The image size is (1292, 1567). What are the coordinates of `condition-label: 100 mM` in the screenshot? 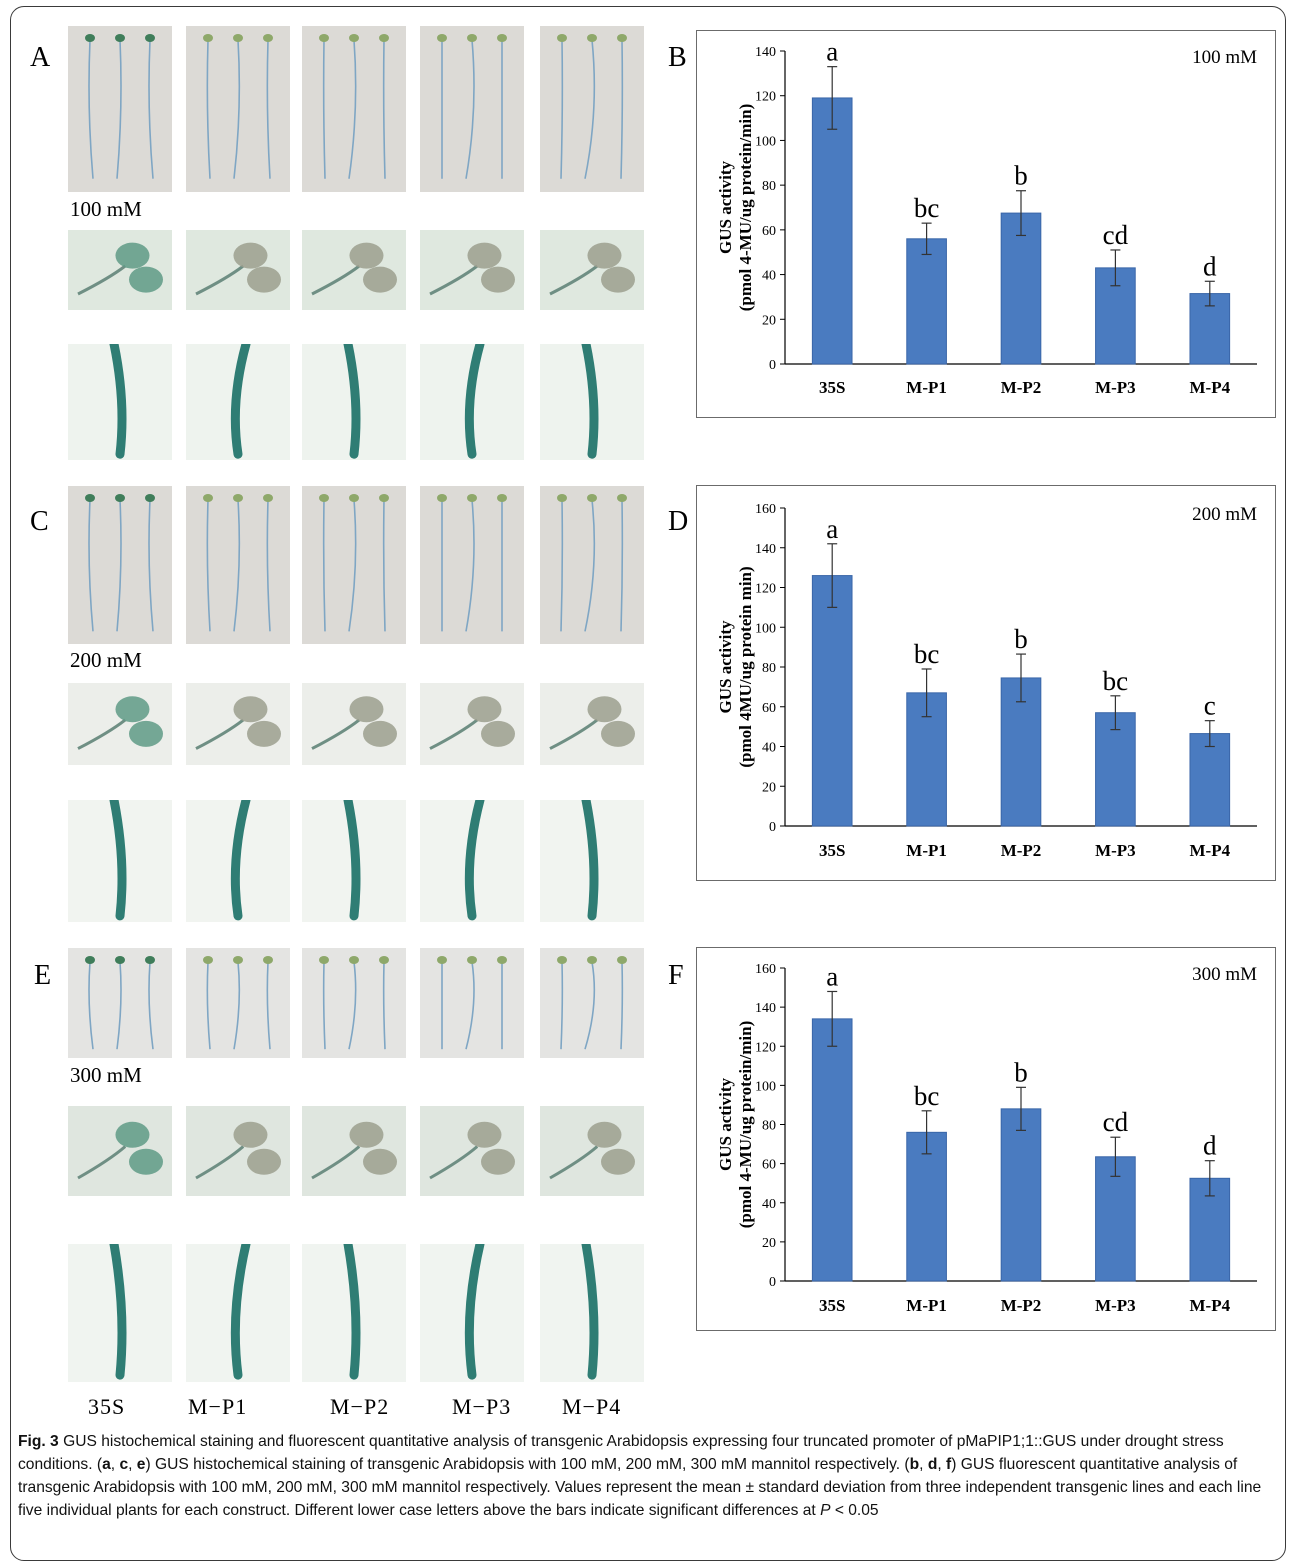 It's located at (1224, 57).